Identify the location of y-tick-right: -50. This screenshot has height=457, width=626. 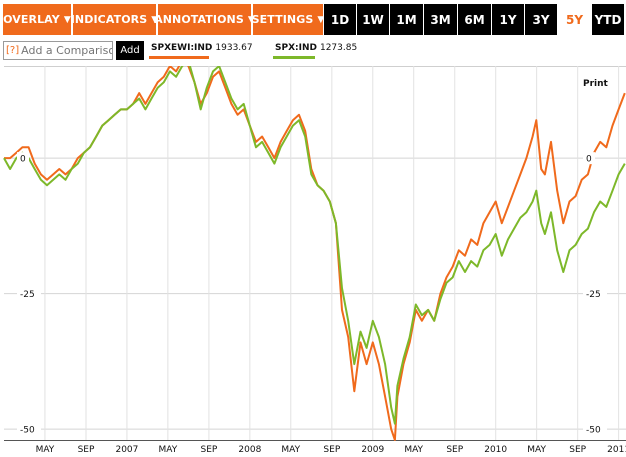
(595, 429).